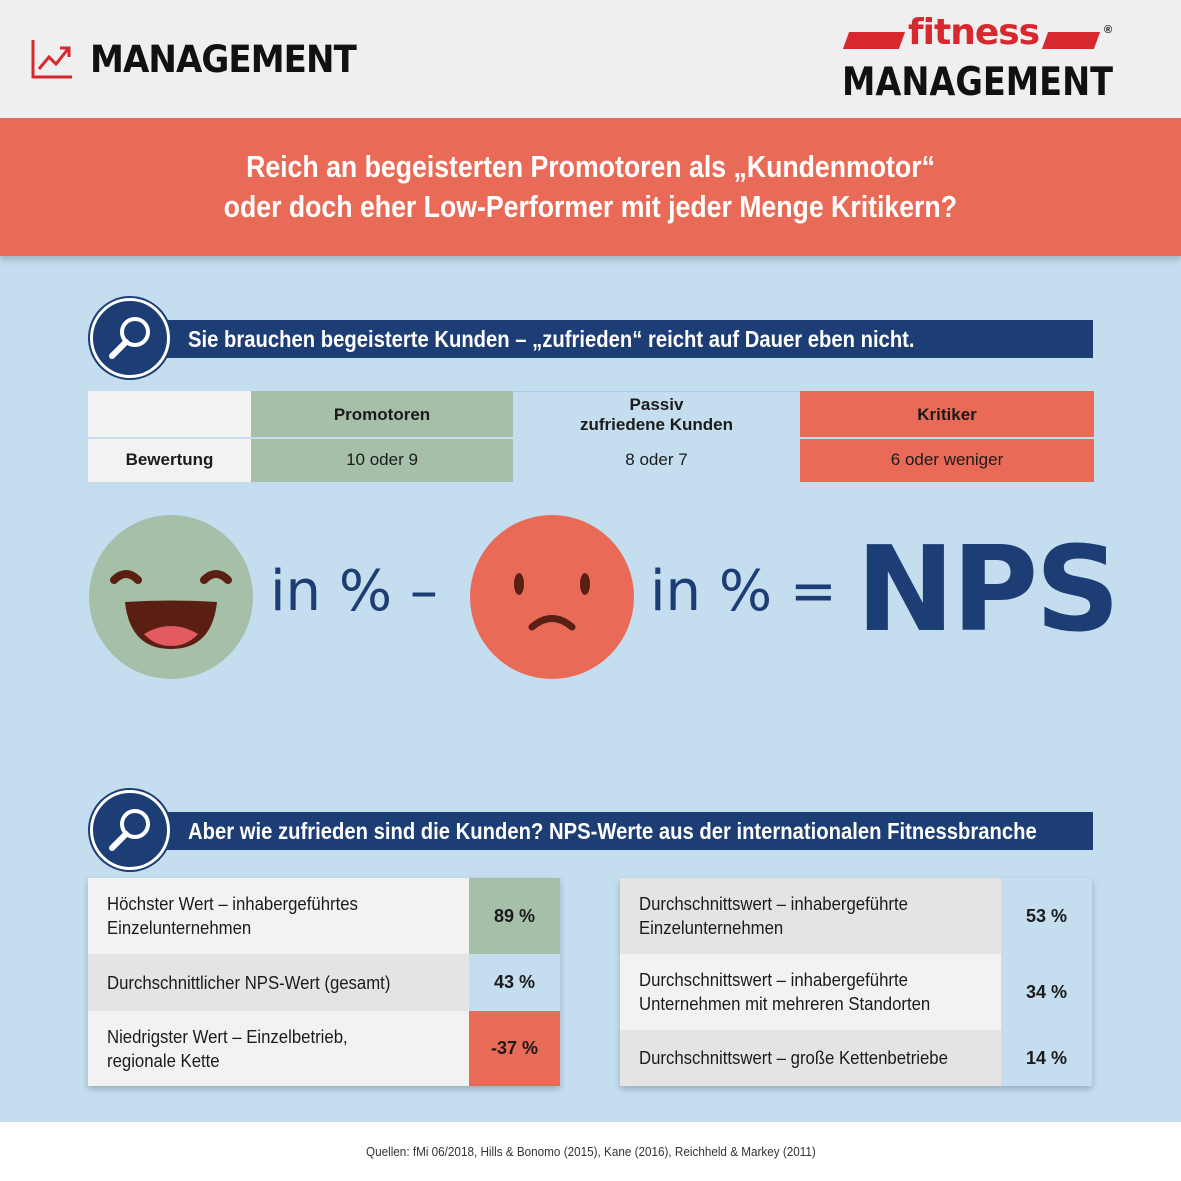 Image resolution: width=1181 pixels, height=1181 pixels. Describe the element at coordinates (514, 916) in the screenshot. I see `result-value: 89 %` at that location.